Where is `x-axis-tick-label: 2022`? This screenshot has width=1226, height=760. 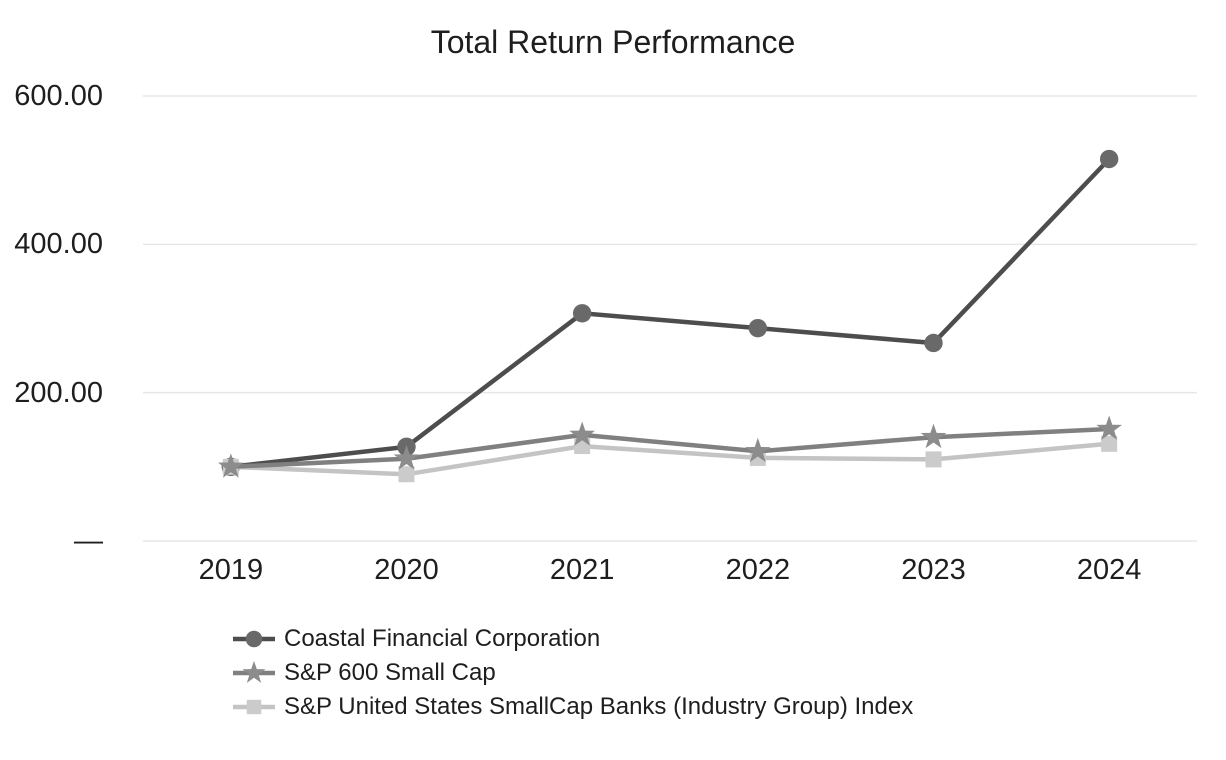
x-axis-tick-label: 2022 is located at coordinates (758, 570).